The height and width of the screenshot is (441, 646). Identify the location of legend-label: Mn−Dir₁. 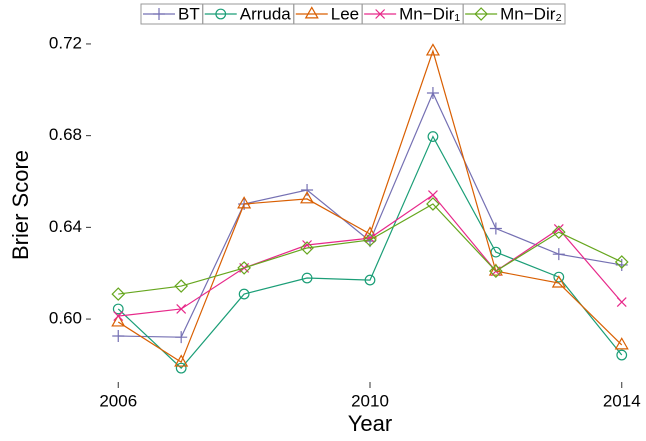
(429, 13).